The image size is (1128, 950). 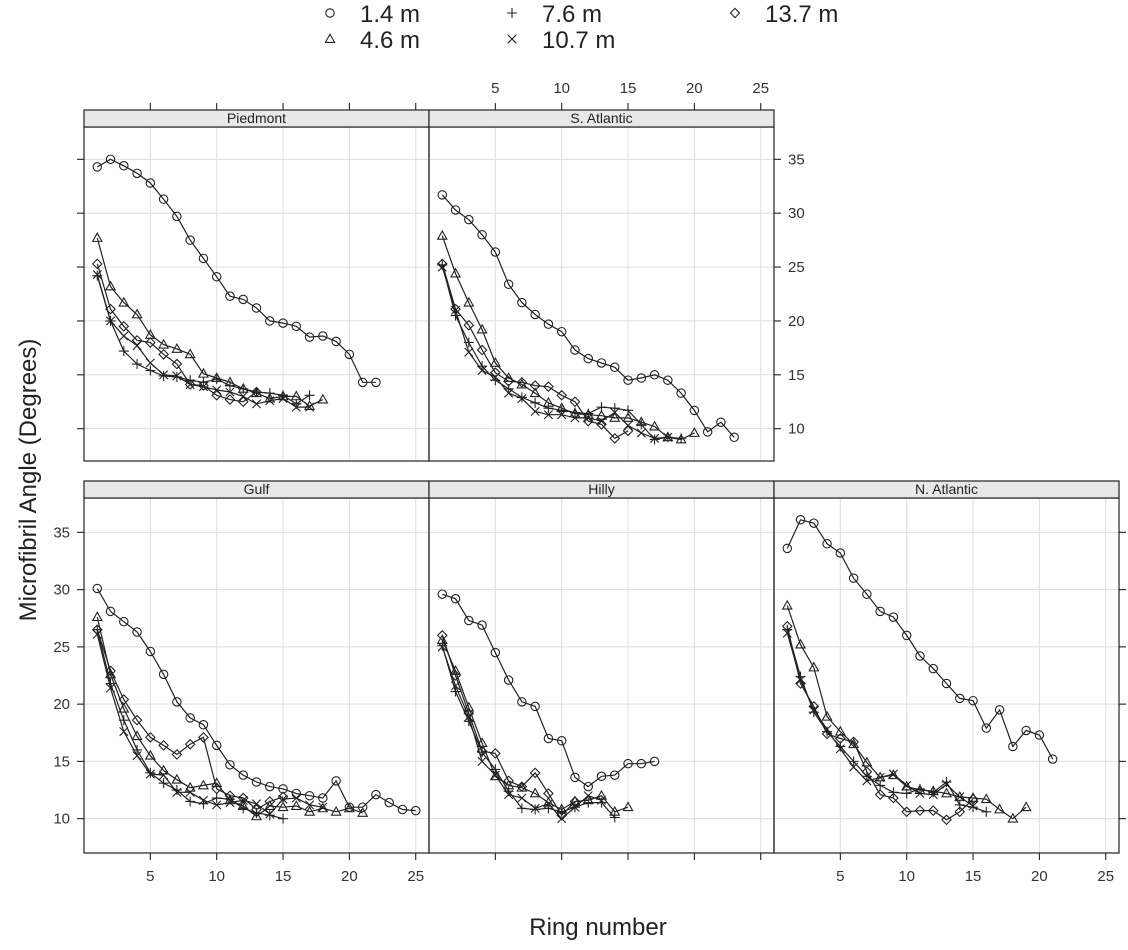 I want to click on y-tick-label: 15, so click(x=61, y=761).